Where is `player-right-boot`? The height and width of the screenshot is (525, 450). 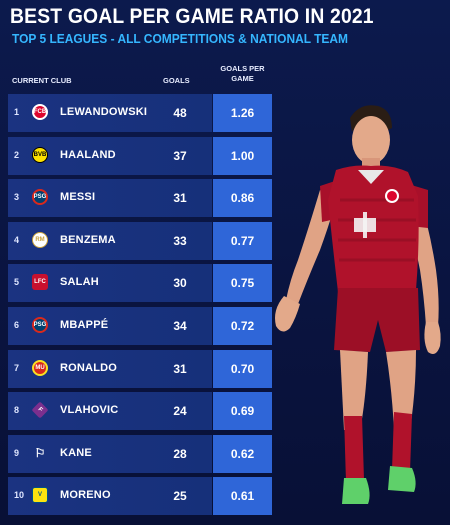 player-right-boot is located at coordinates (402, 479).